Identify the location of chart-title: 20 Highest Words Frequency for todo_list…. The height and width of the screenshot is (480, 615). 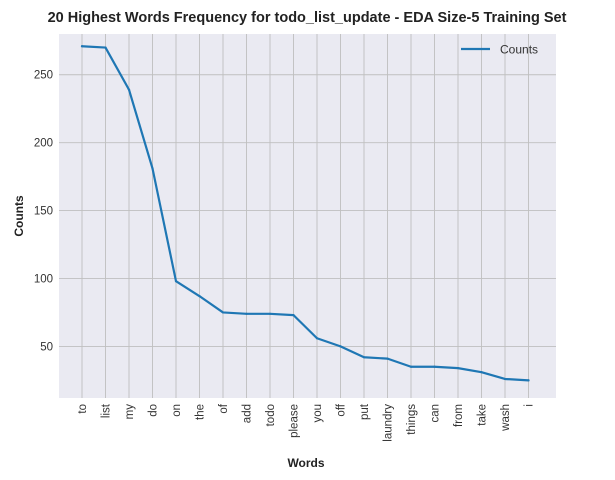
(307, 18).